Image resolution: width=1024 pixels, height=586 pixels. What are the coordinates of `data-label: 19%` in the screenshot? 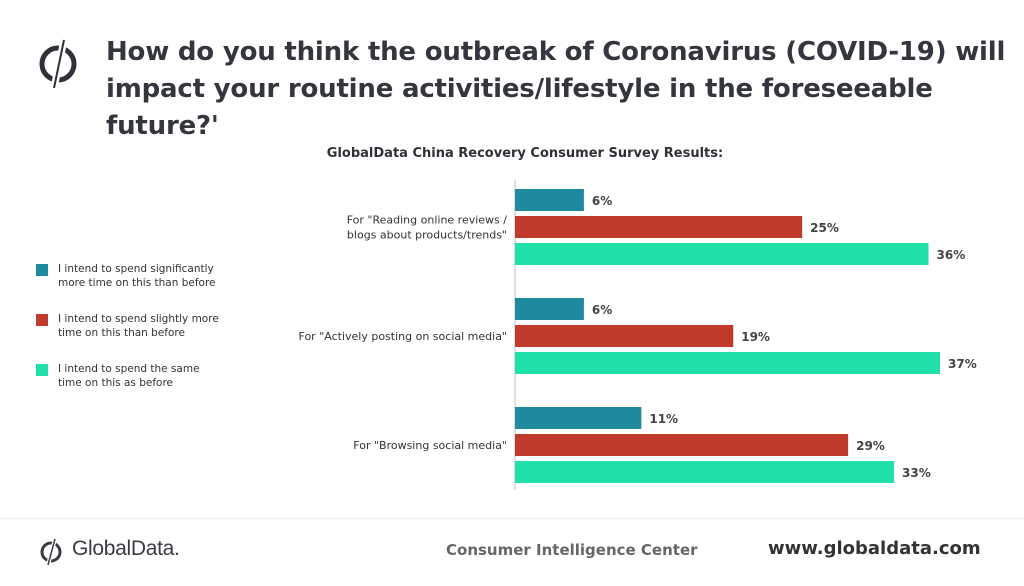 It's located at (755, 337).